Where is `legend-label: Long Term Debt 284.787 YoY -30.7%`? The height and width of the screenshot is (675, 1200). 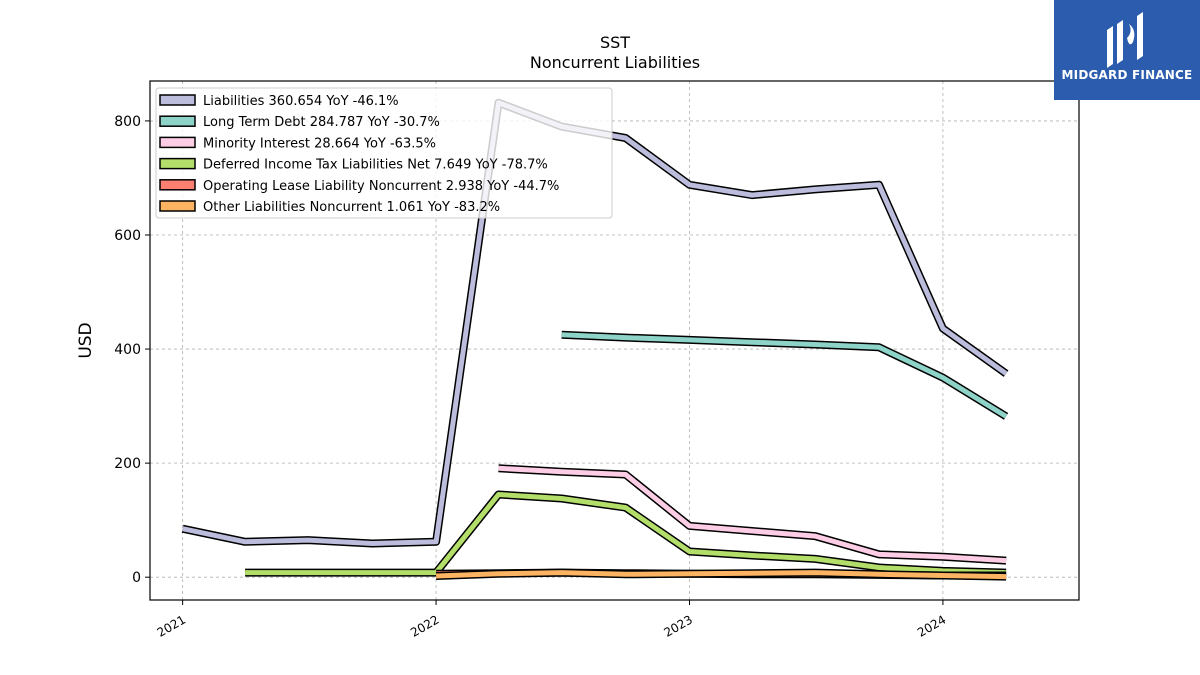 legend-label: Long Term Debt 284.787 YoY -30.7% is located at coordinates (321, 122).